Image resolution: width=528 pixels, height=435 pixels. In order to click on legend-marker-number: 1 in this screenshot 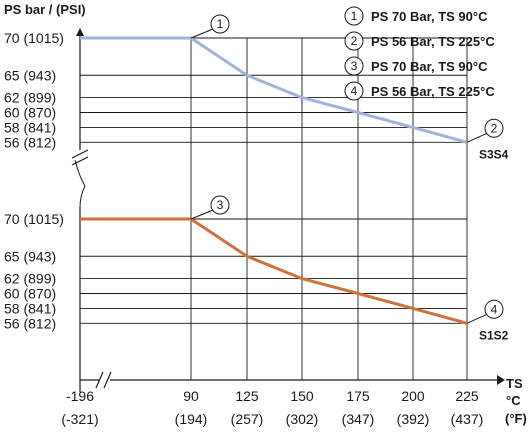, I will do `click(354, 16)`.